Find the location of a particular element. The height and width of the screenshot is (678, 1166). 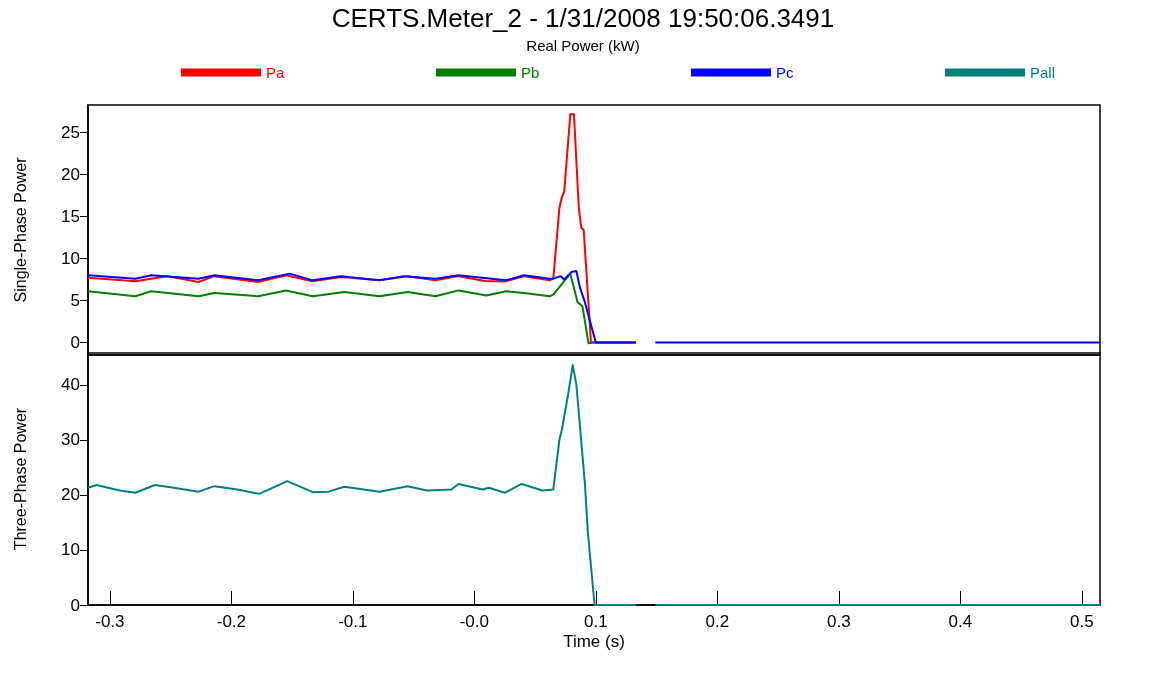

chart-title: CERTS.Meter_2 - 1/31/2008 19:50:06.3491 is located at coordinates (583, 18).